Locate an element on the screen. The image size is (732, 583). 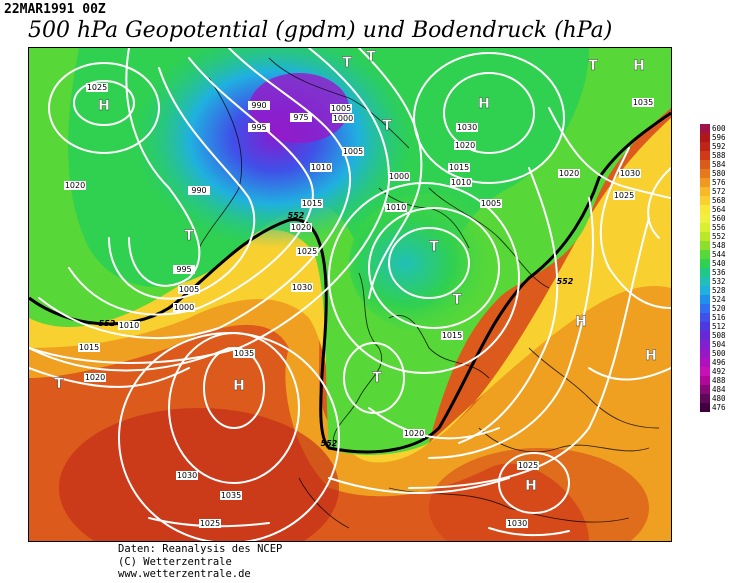
legend-level-label: 600 is located at coordinates (719, 128).